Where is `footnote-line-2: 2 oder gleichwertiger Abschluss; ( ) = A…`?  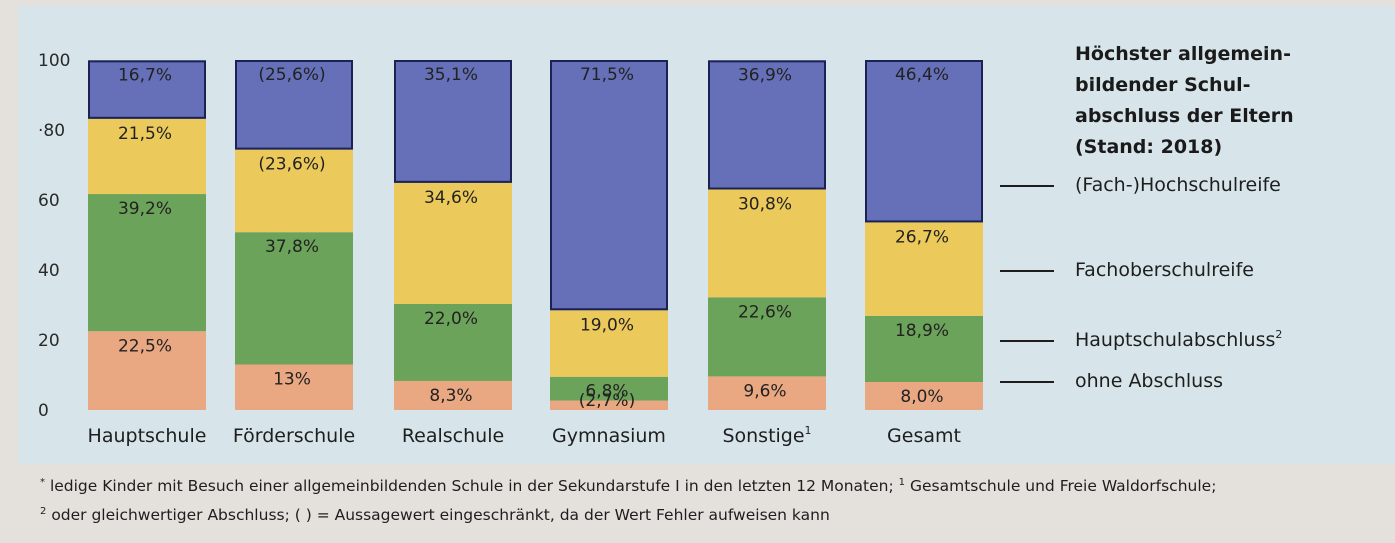 footnote-line-2: 2 oder gleichwertiger Abschluss; ( ) = A… is located at coordinates (435, 515).